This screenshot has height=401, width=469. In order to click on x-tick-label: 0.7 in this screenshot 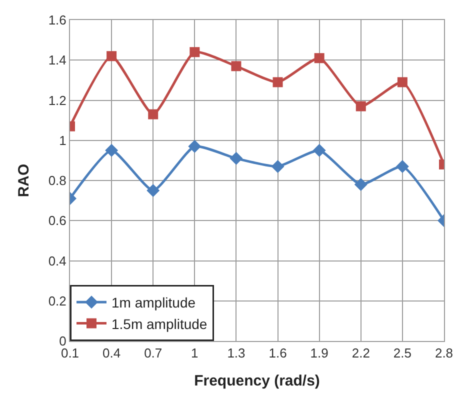, I will do `click(153, 353)`.